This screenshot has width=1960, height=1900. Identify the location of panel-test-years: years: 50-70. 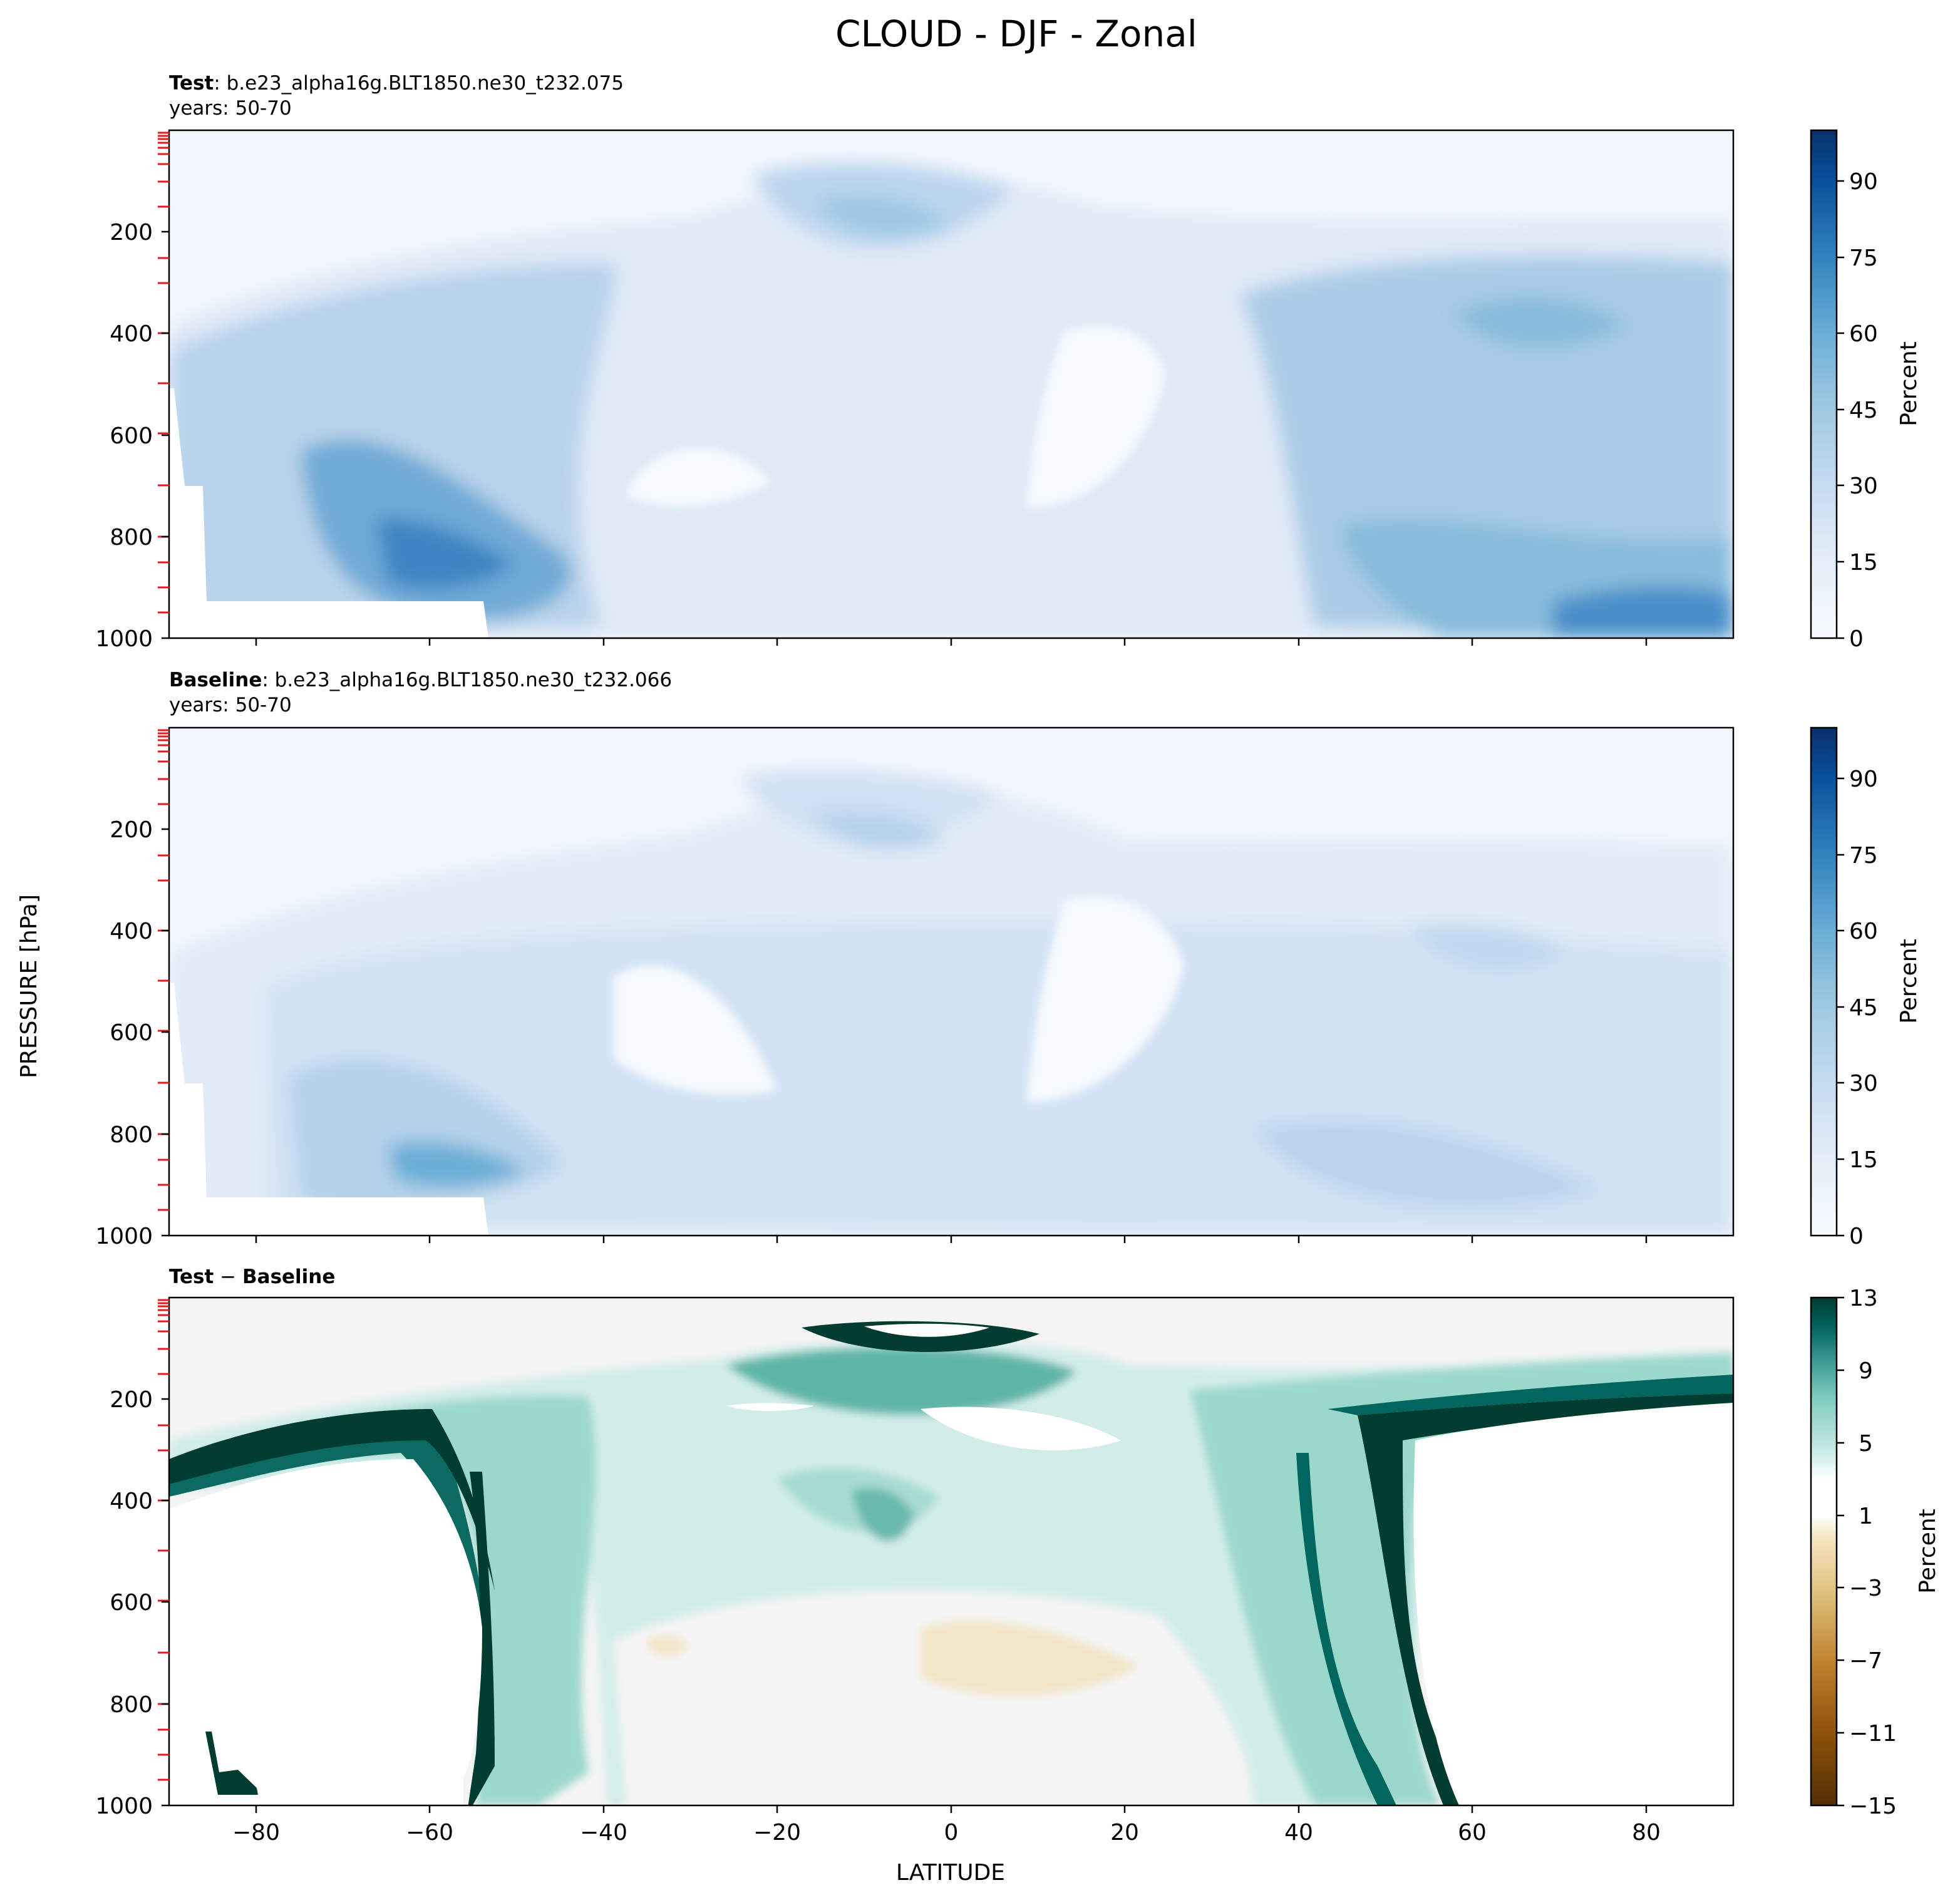
(231, 108).